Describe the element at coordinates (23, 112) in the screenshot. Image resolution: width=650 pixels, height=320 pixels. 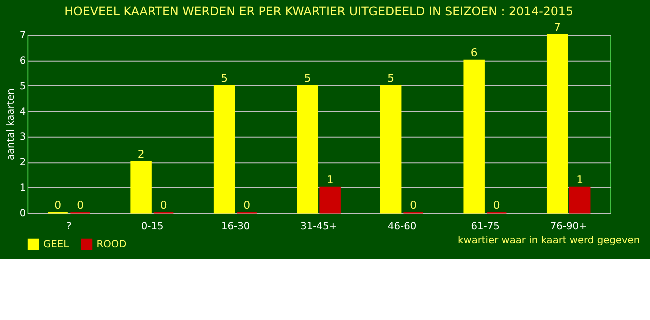
I see `y-tick-label: 4` at that location.